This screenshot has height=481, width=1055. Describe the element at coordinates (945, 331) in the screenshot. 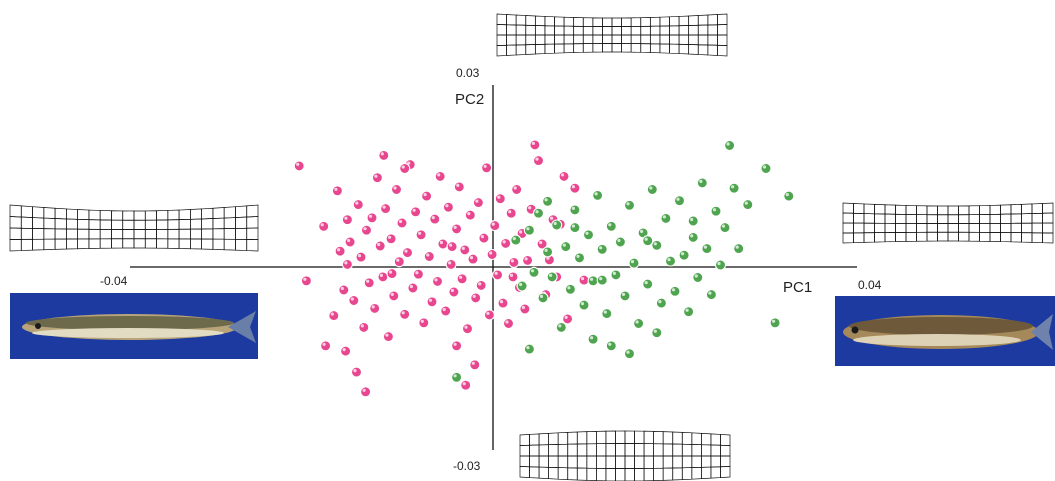

I see `fish-photo-right` at that location.